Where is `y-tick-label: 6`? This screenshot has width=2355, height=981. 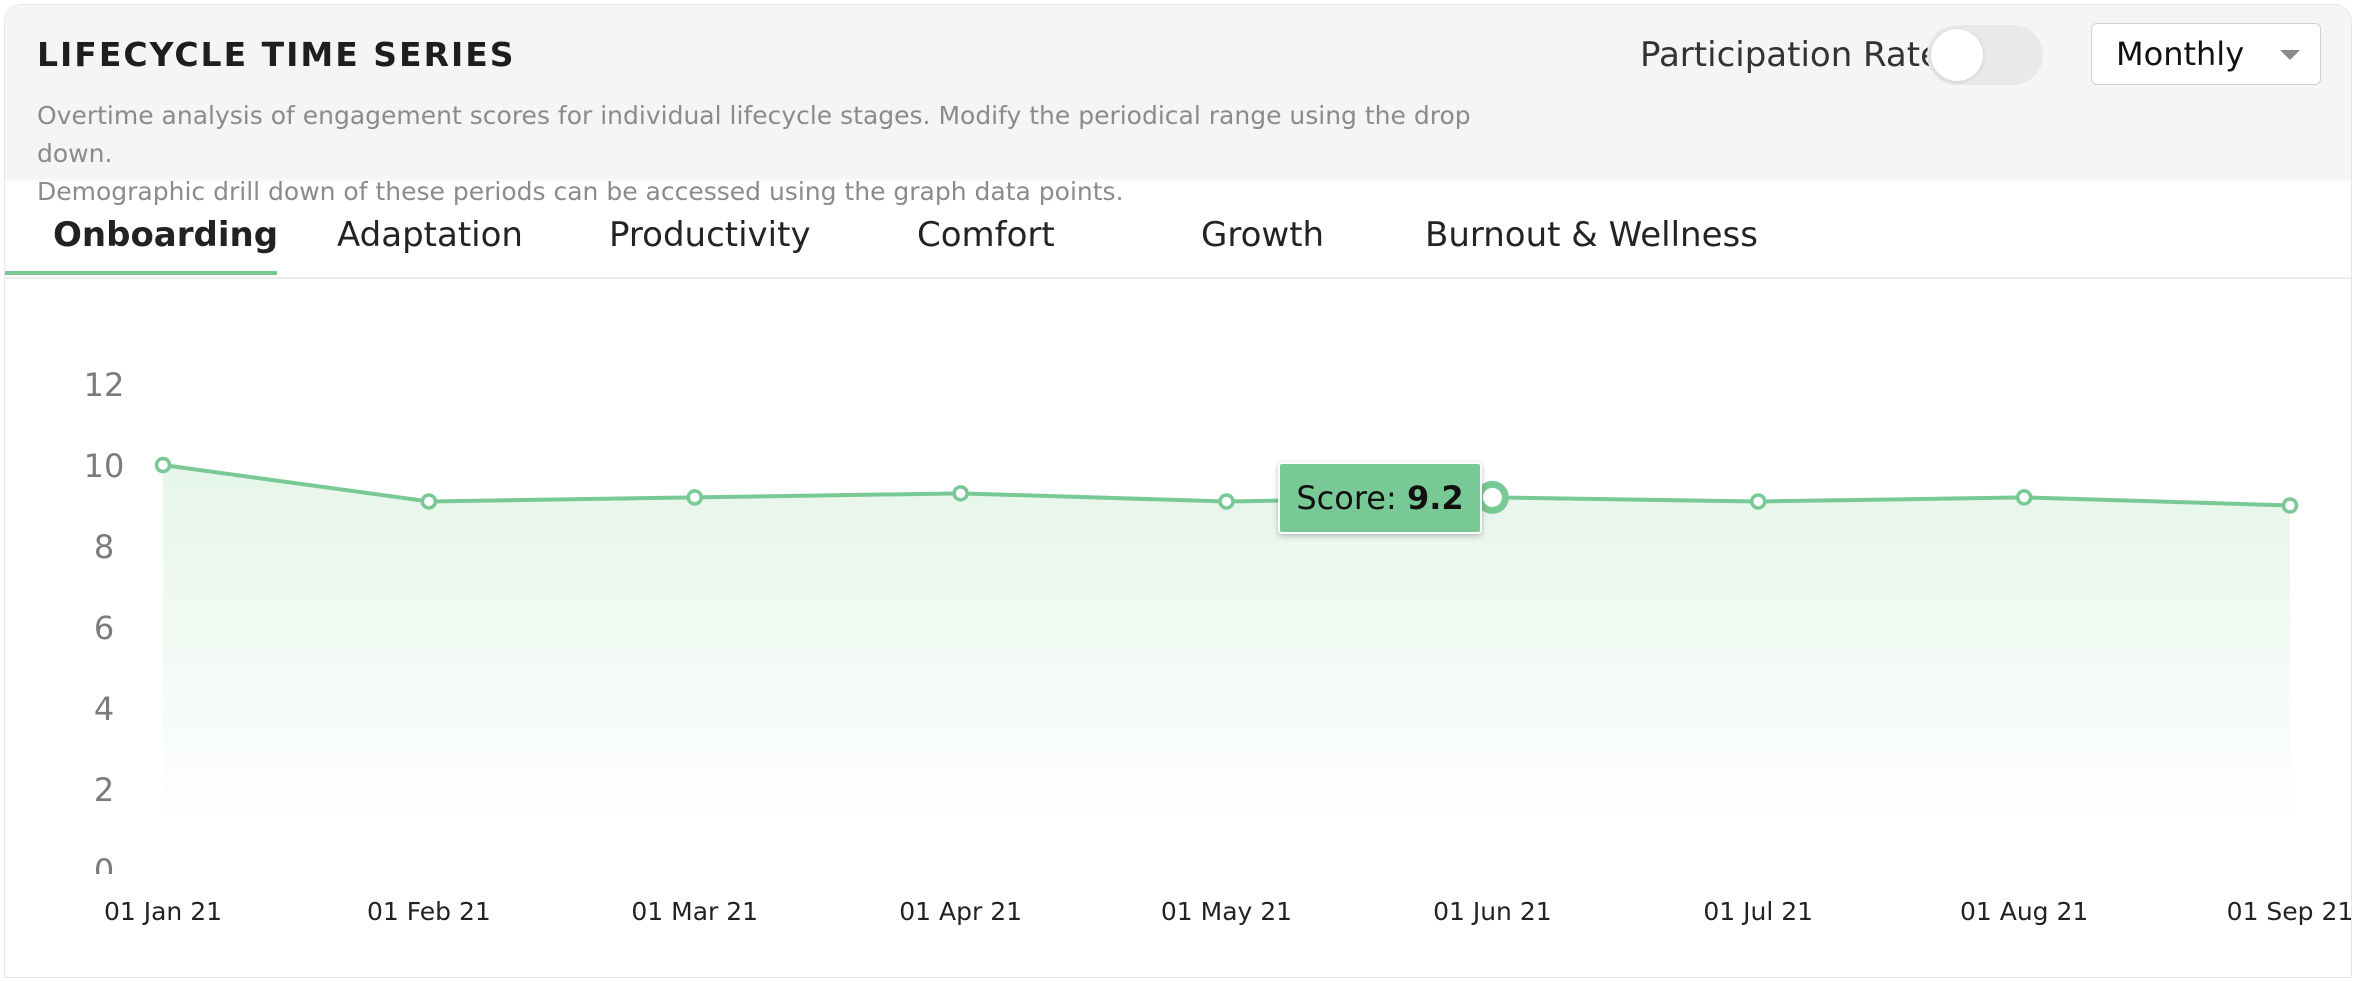
y-tick-label: 6 is located at coordinates (104, 628).